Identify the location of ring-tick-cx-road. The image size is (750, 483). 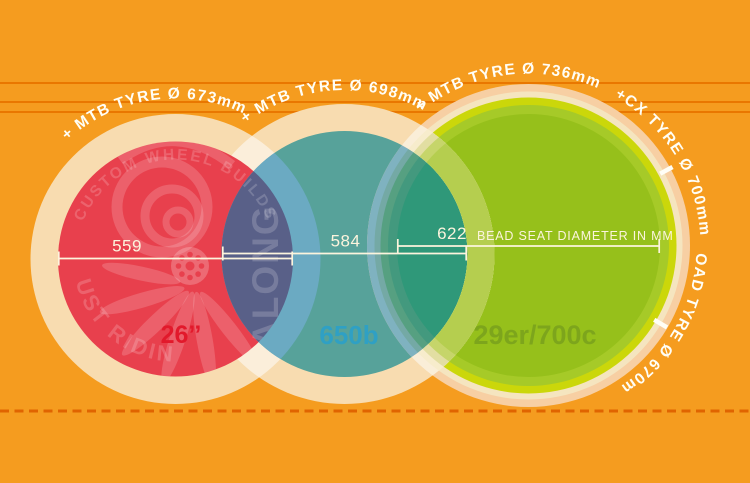
(661, 323).